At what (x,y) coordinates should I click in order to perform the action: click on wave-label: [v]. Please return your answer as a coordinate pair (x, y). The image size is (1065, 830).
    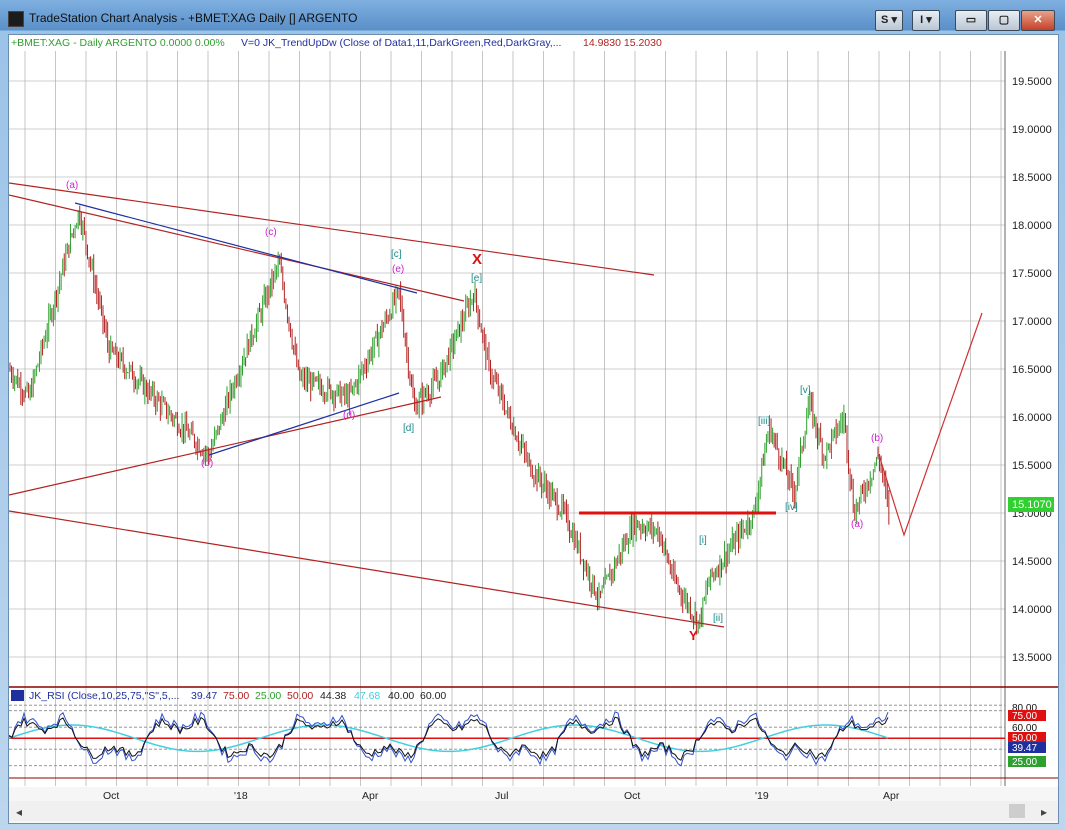
    Looking at the image, I should click on (805, 390).